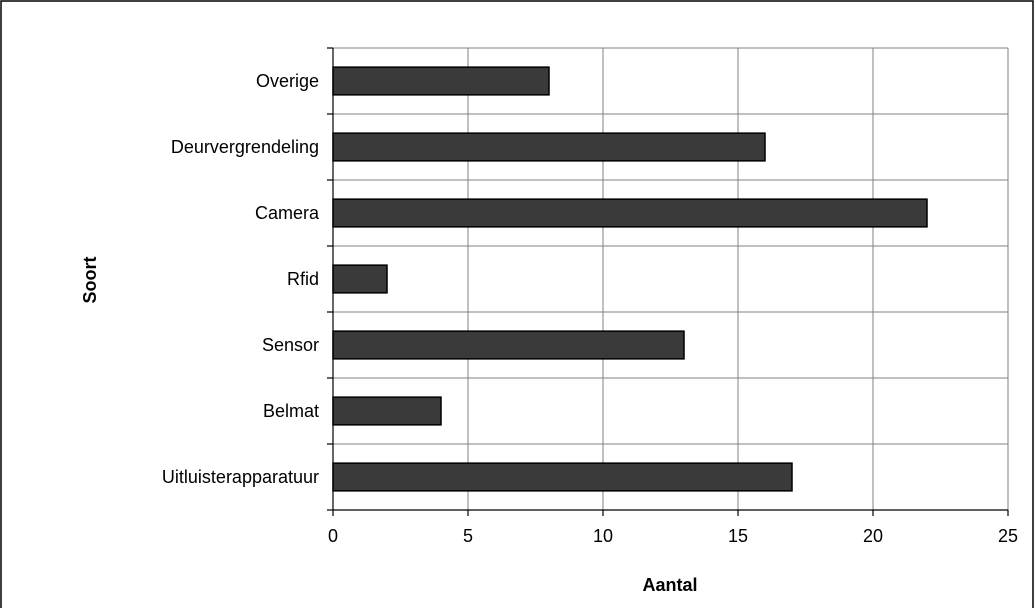 Image resolution: width=1034 pixels, height=608 pixels. I want to click on x-tick-label: 10, so click(603, 536).